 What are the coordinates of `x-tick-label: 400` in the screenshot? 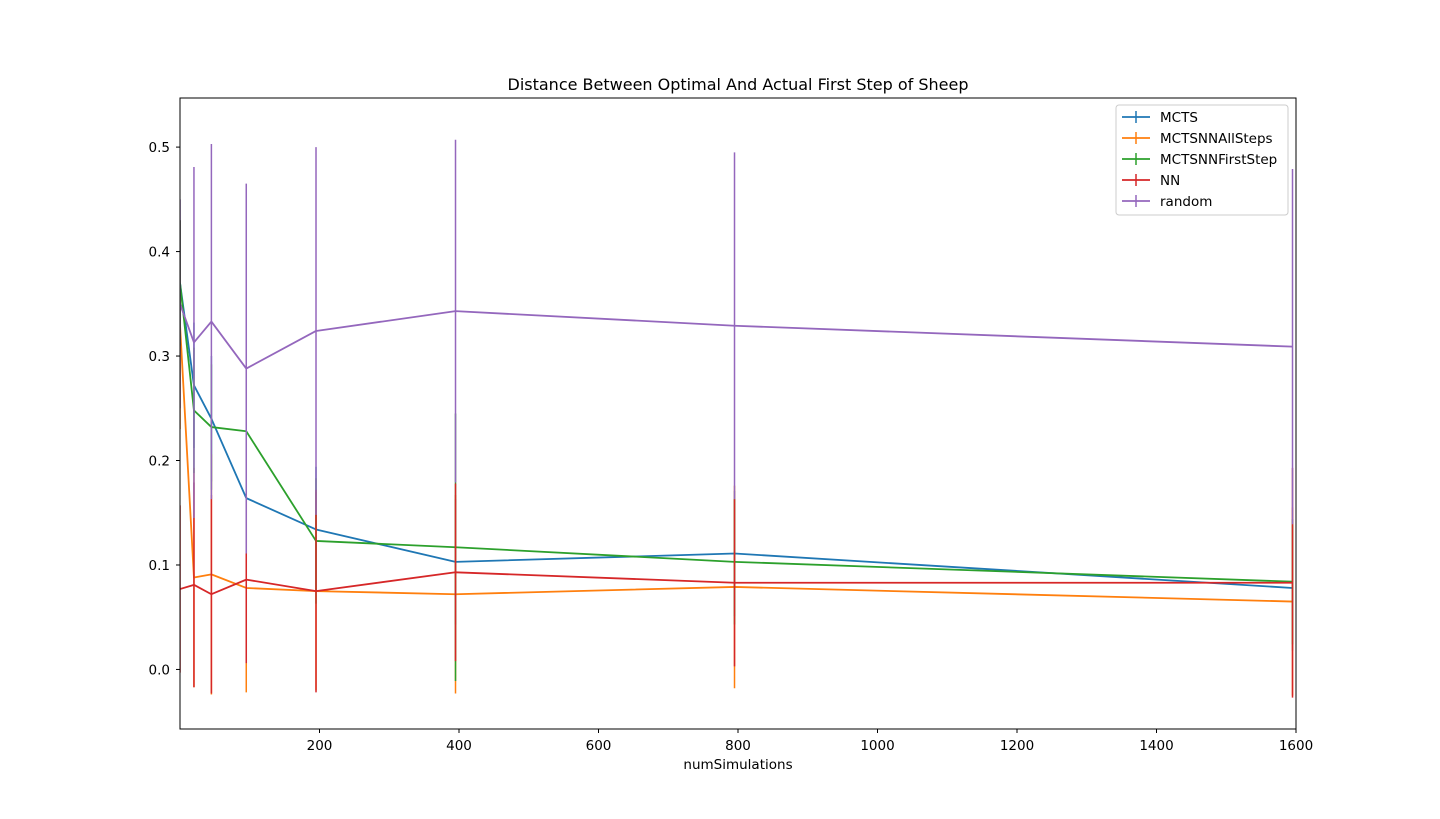 It's located at (459, 746).